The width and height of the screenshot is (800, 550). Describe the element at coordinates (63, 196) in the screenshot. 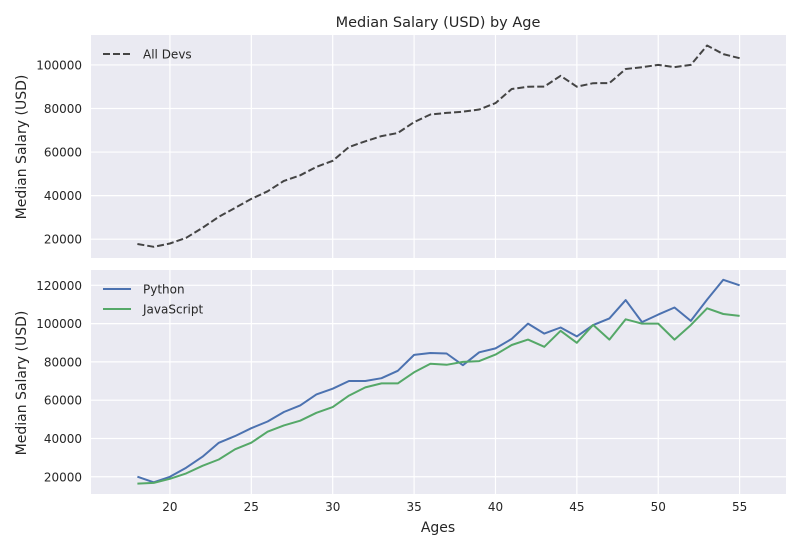

I see `top-y-tick-label: 40000` at that location.